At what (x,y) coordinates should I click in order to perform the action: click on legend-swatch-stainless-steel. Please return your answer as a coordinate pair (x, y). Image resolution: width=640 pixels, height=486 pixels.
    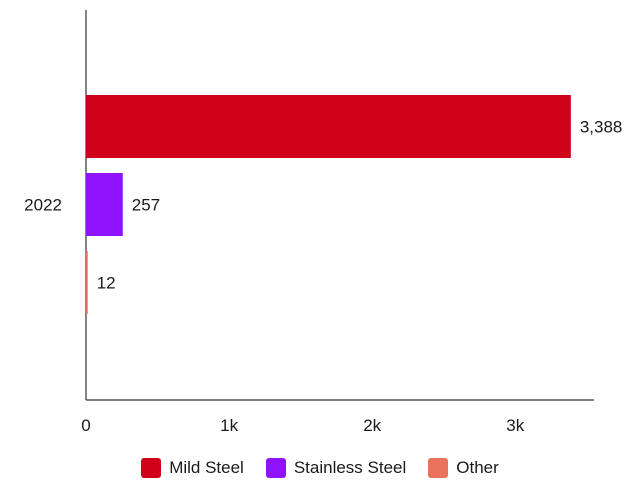
    Looking at the image, I should click on (275, 468).